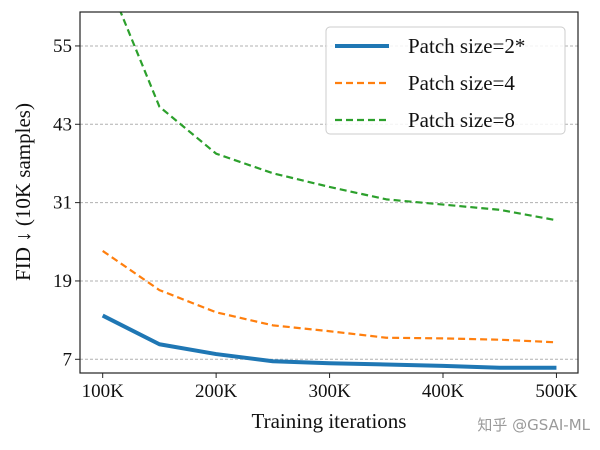  Describe the element at coordinates (556, 391) in the screenshot. I see `x-tick-label: 500K` at that location.